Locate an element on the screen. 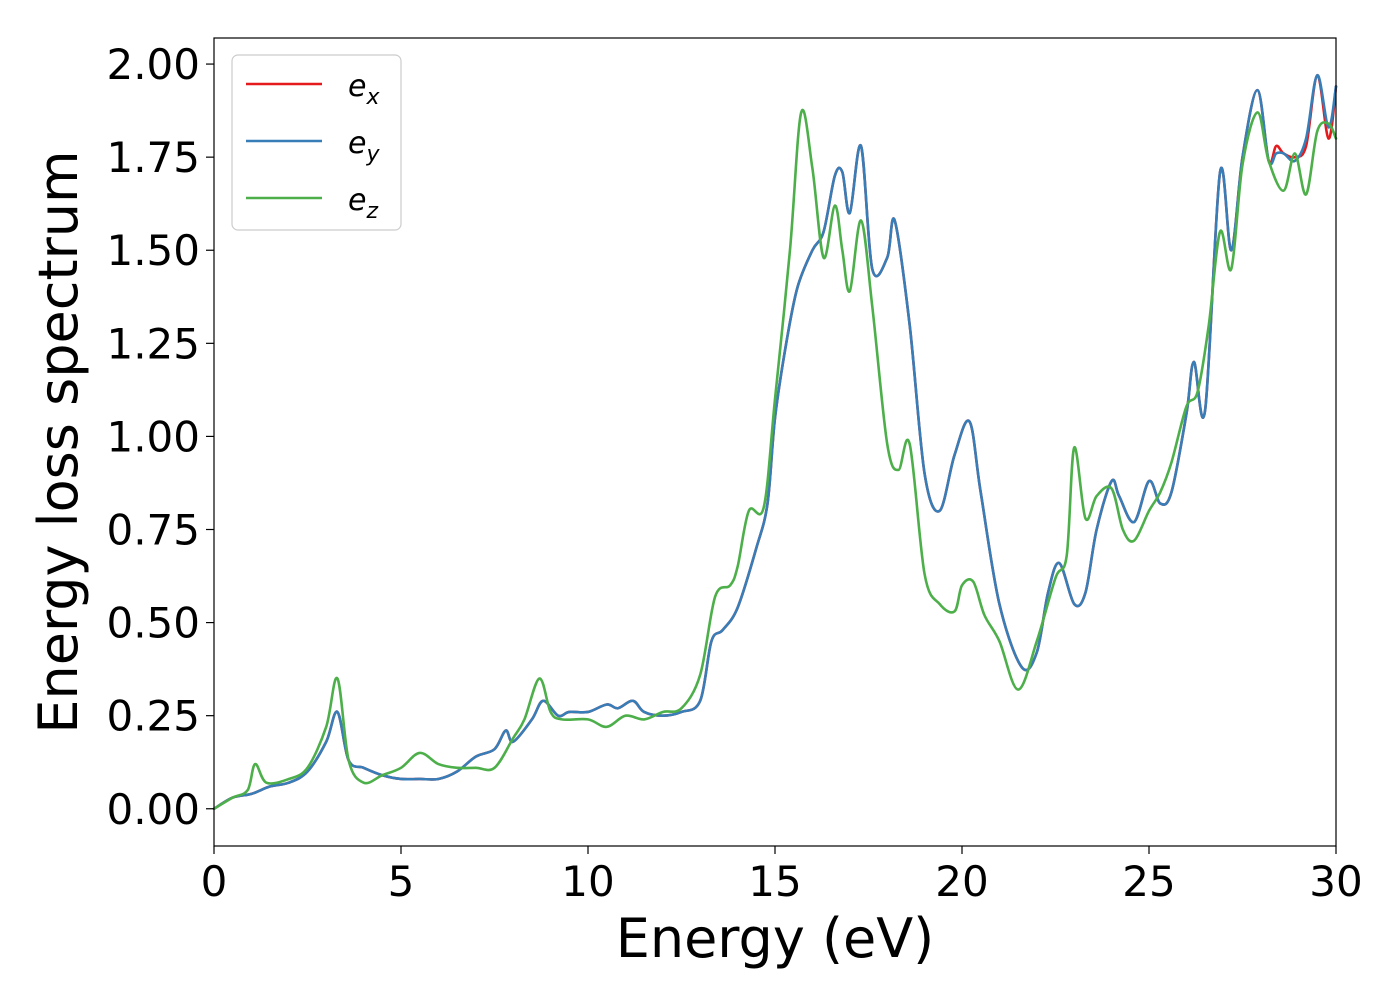 This screenshot has width=1400, height=1000. y-tick-label: 0.00 is located at coordinates (153, 809).